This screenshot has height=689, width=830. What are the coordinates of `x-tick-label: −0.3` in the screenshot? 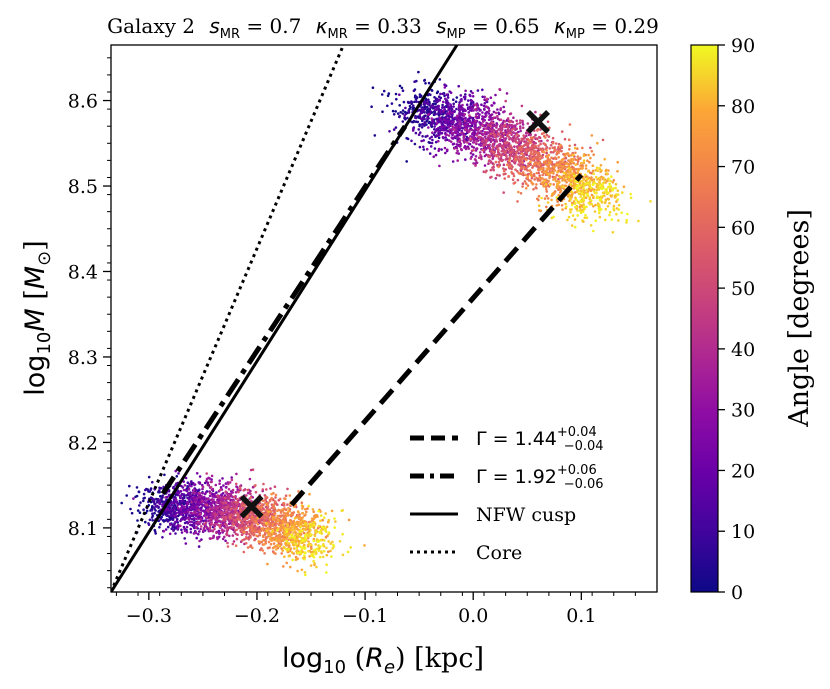 It's located at (149, 616).